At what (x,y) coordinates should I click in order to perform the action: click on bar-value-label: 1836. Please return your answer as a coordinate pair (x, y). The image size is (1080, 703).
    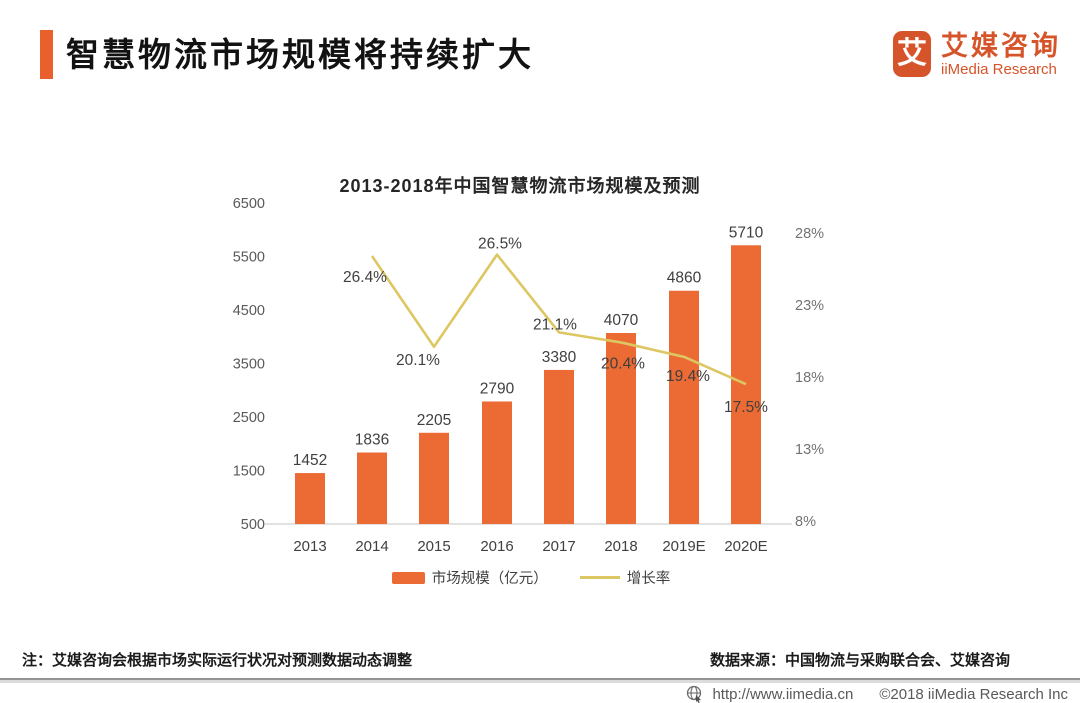
    Looking at the image, I should click on (372, 440).